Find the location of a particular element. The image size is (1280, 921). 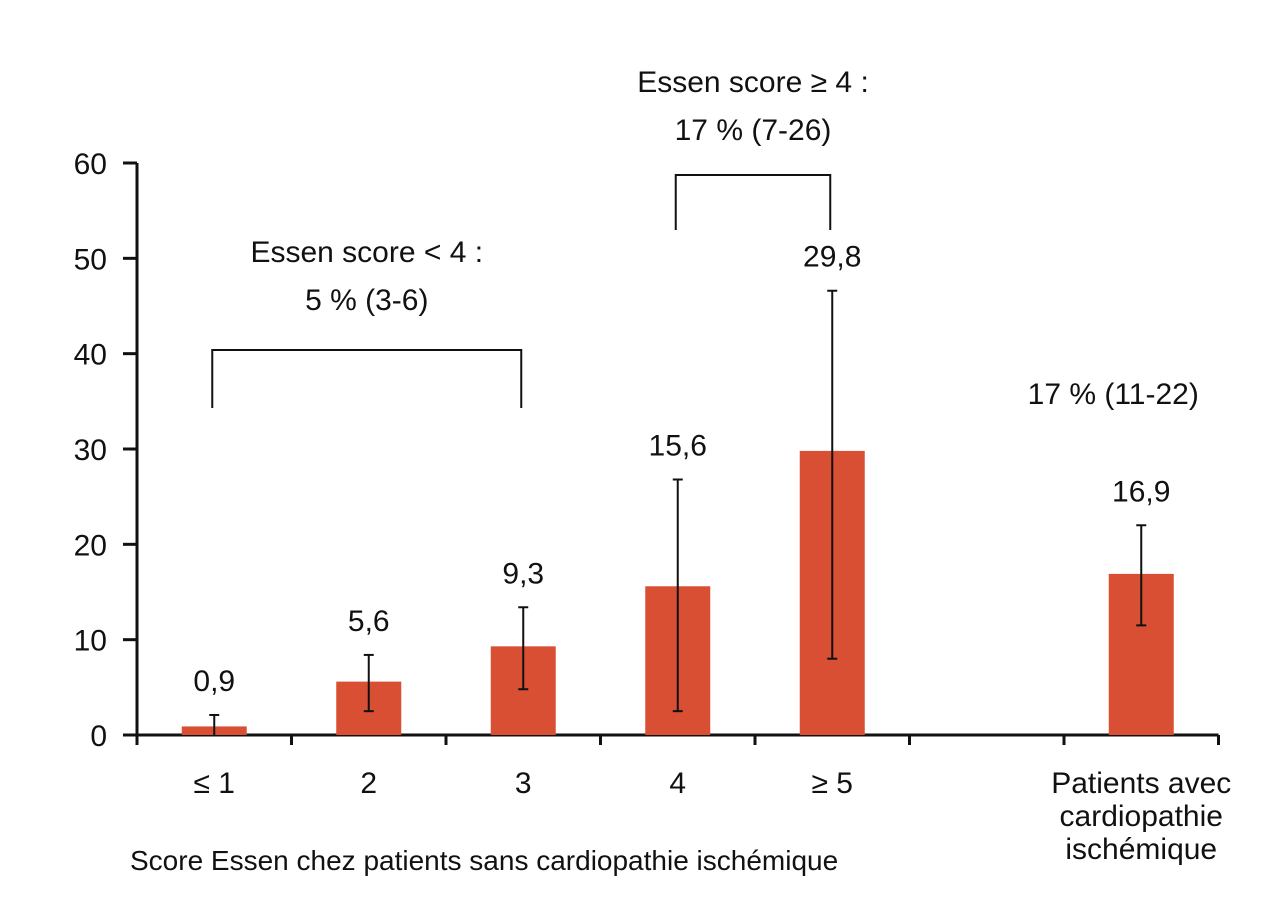

data-label: 9,3 is located at coordinates (523, 573).